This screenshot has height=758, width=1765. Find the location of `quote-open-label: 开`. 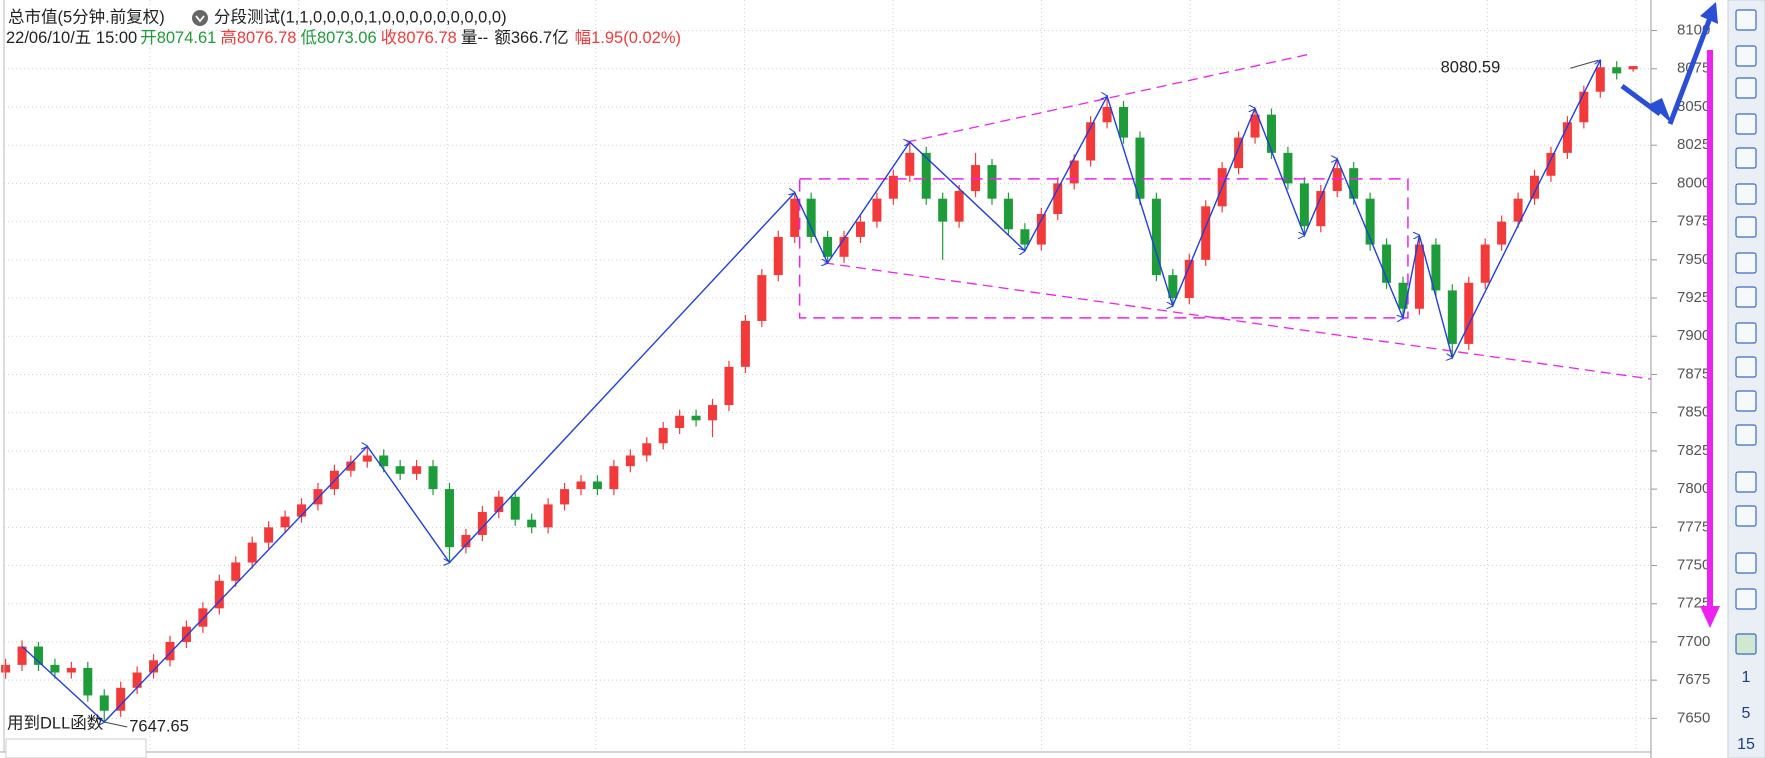

quote-open-label: 开 is located at coordinates (148, 38).